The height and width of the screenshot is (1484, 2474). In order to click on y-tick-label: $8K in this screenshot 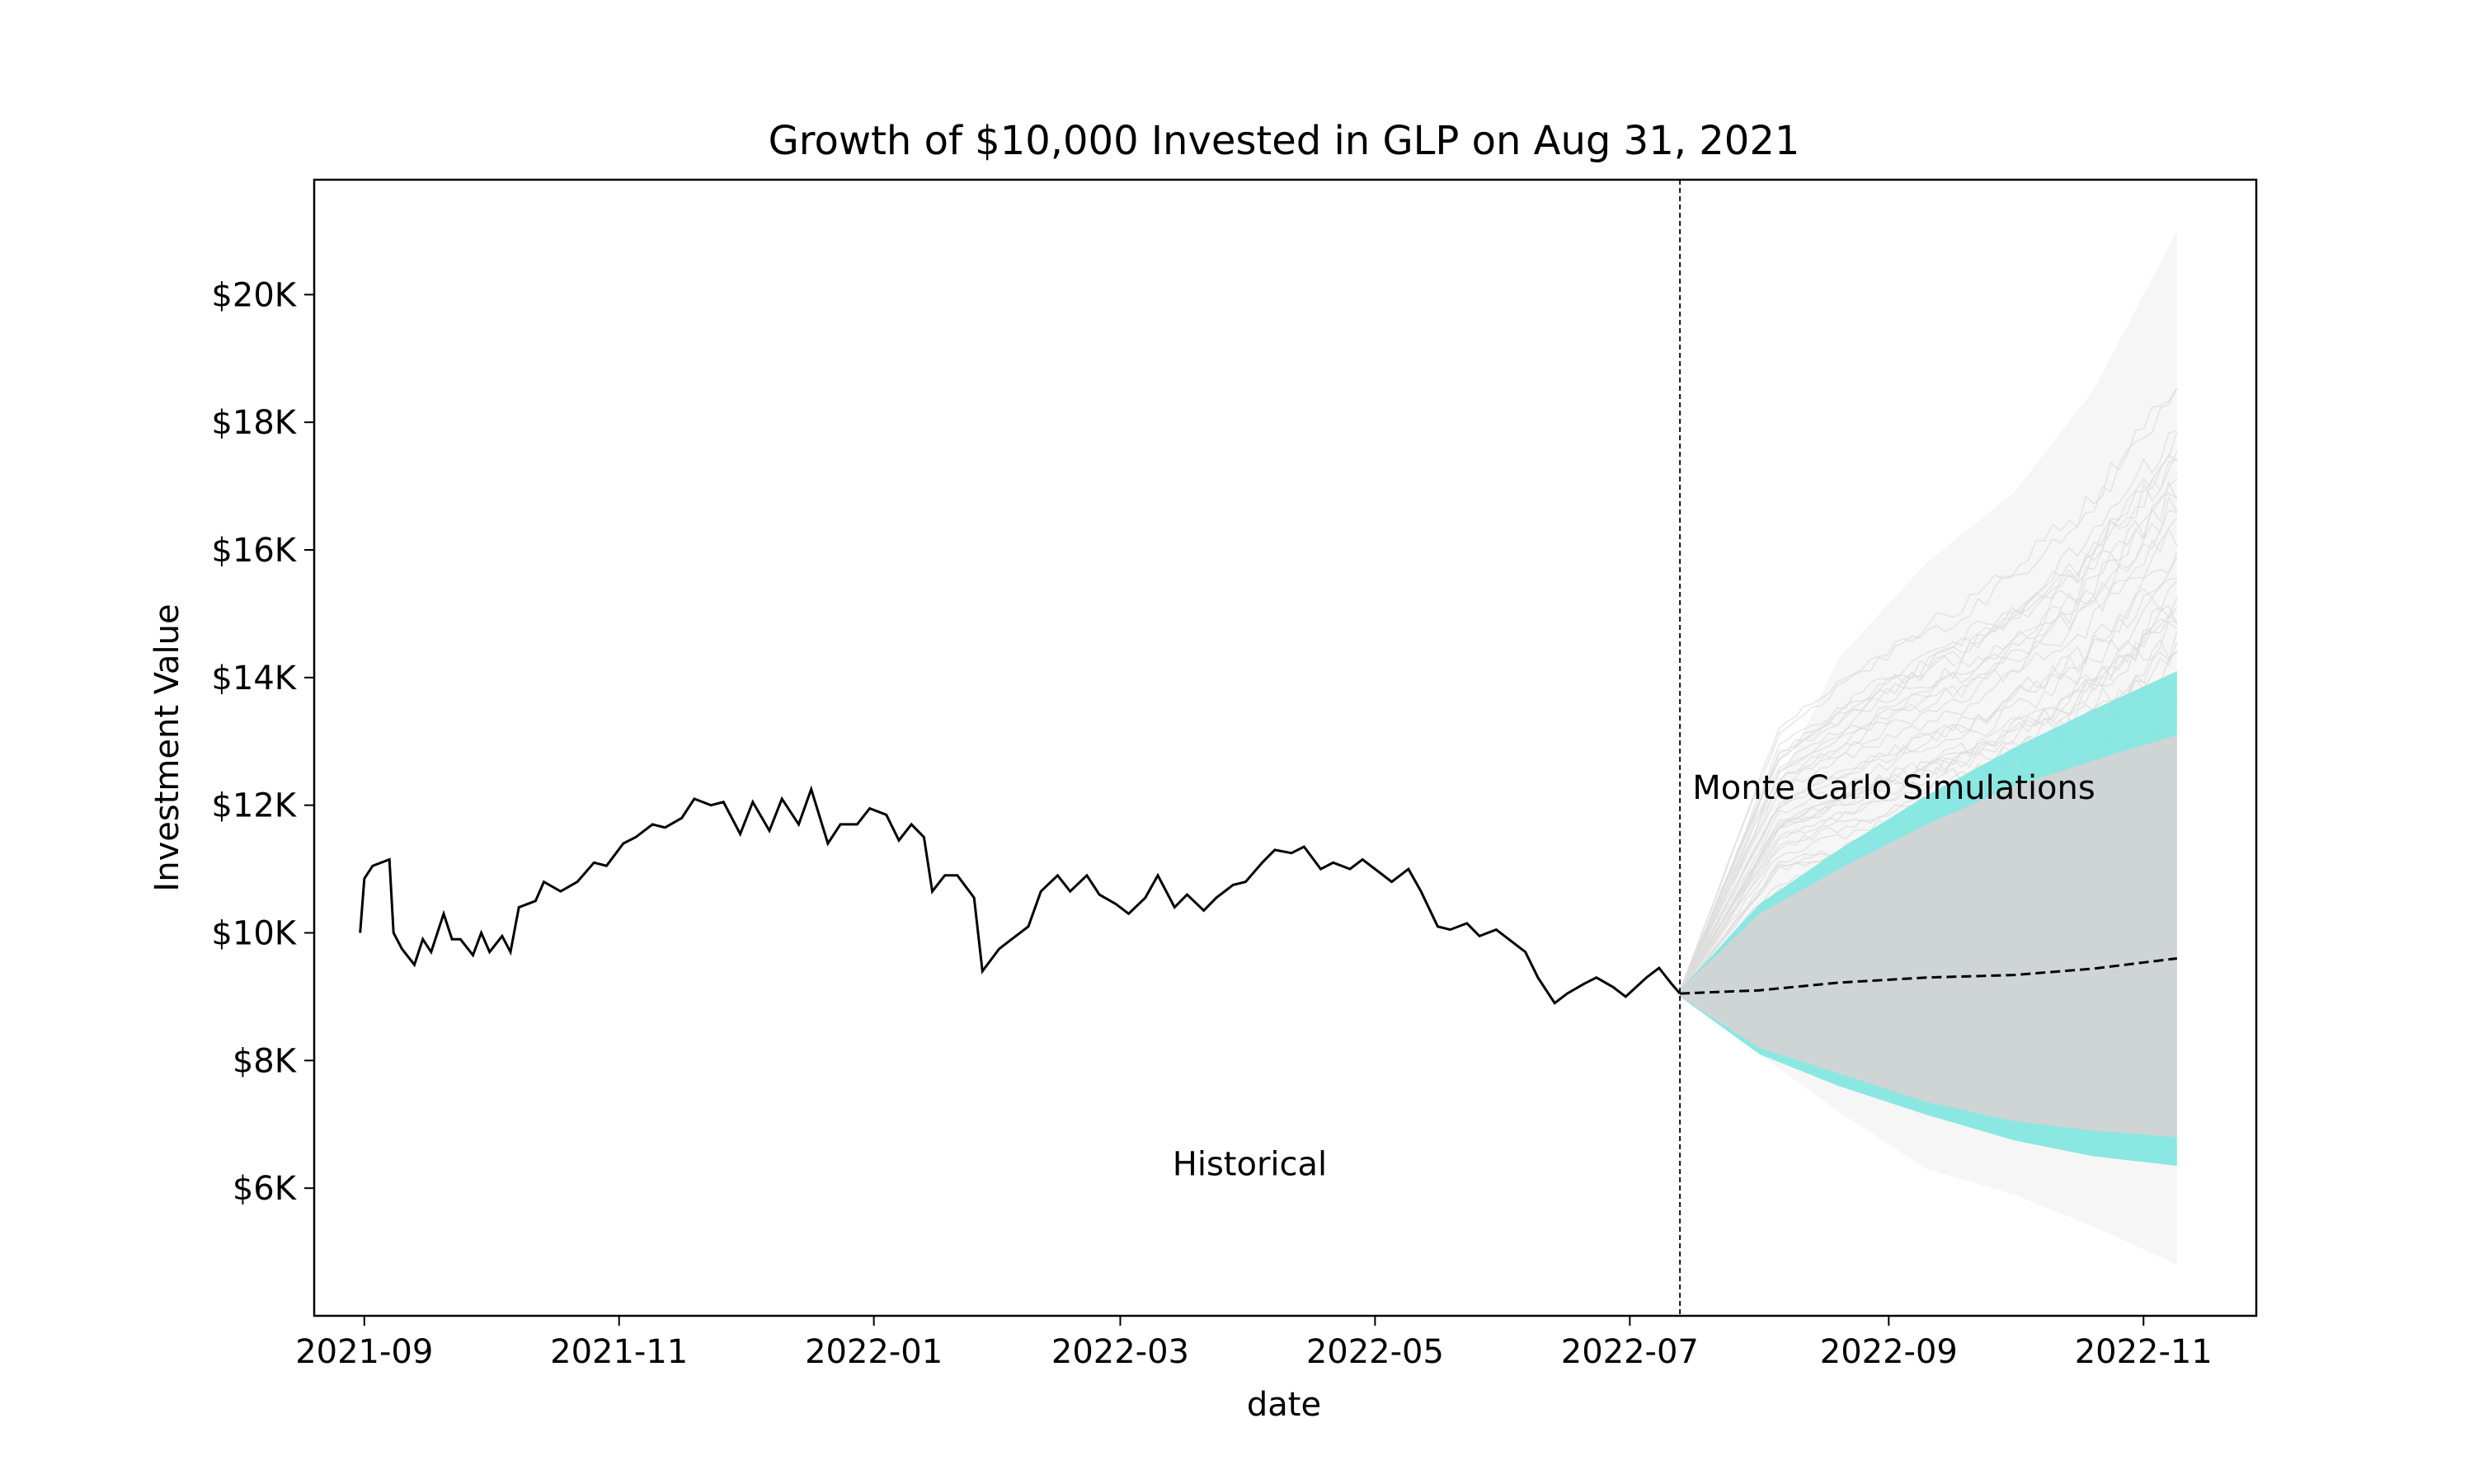, I will do `click(265, 1061)`.